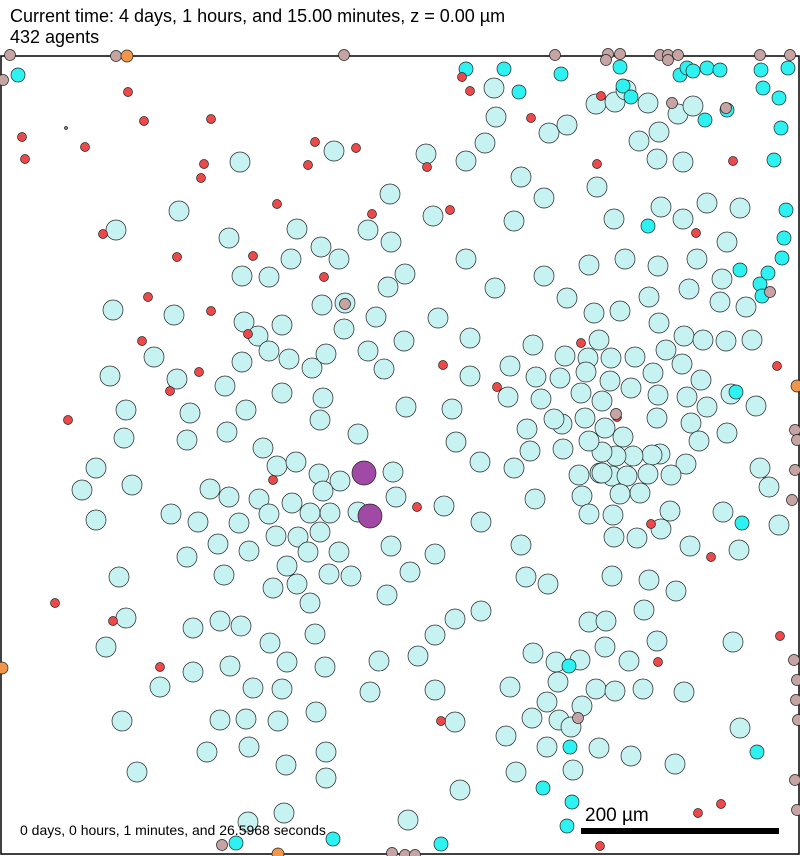  Describe the element at coordinates (4, 668) in the screenshot. I see `agent-orange` at that location.